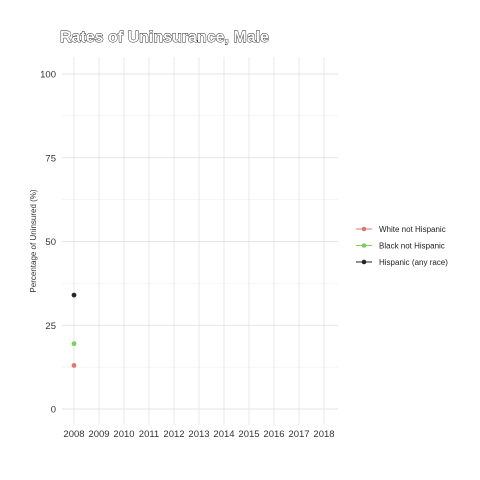 The width and height of the screenshot is (480, 480). Describe the element at coordinates (248, 434) in the screenshot. I see `x-tick-label: 2015` at that location.